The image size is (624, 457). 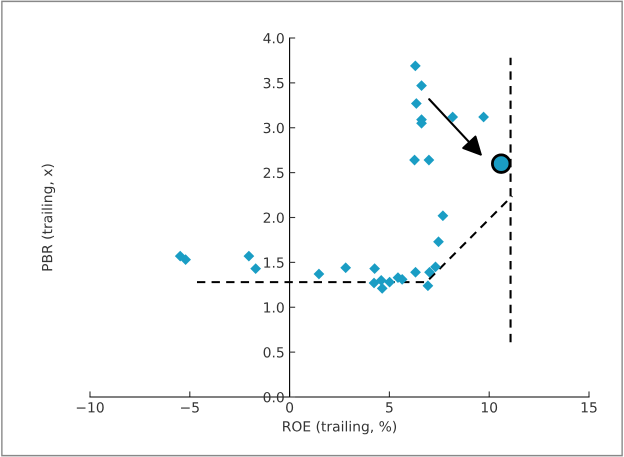 What do you see at coordinates (274, 173) in the screenshot?
I see `y-tick-label: 2.5` at bounding box center [274, 173].